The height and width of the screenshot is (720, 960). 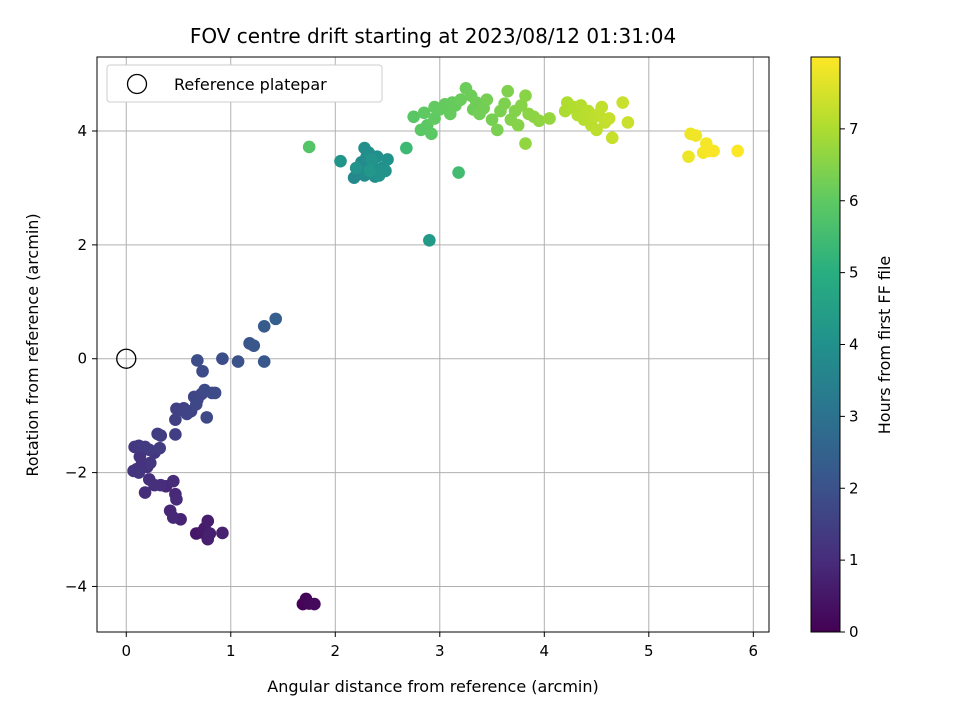 What do you see at coordinates (854, 560) in the screenshot?
I see `colorbar-tick-label: 1` at bounding box center [854, 560].